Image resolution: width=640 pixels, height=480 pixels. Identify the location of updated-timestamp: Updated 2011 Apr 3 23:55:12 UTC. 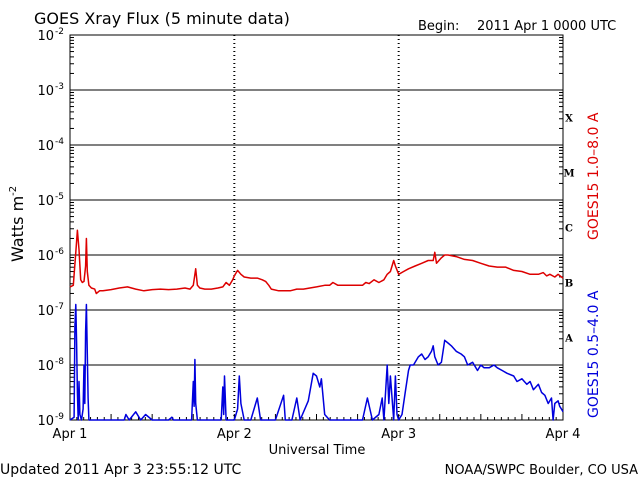
(120, 470).